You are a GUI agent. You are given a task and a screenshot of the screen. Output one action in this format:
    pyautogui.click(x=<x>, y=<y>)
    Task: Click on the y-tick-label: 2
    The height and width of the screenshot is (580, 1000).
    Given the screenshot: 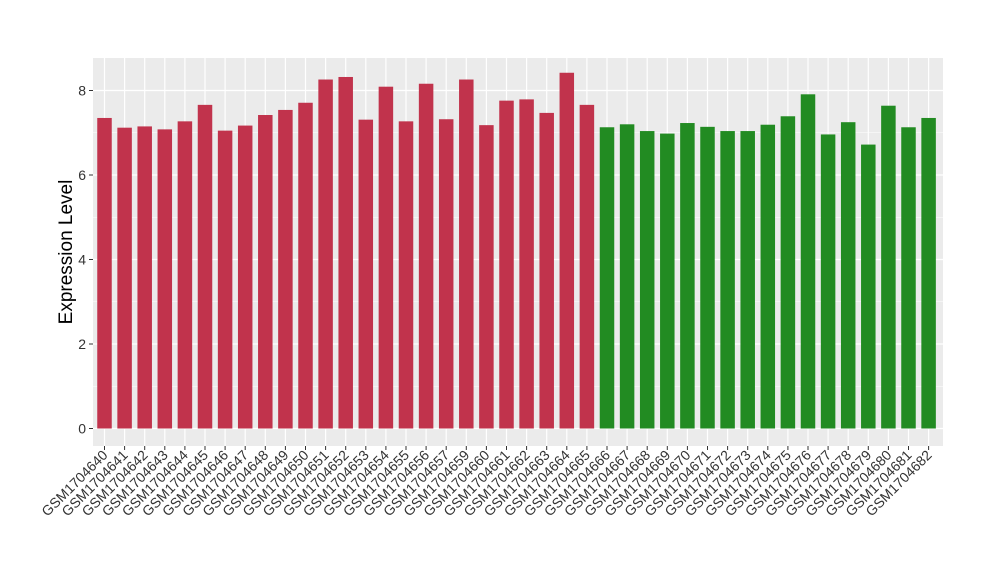 What is the action you would take?
    pyautogui.click(x=82, y=344)
    